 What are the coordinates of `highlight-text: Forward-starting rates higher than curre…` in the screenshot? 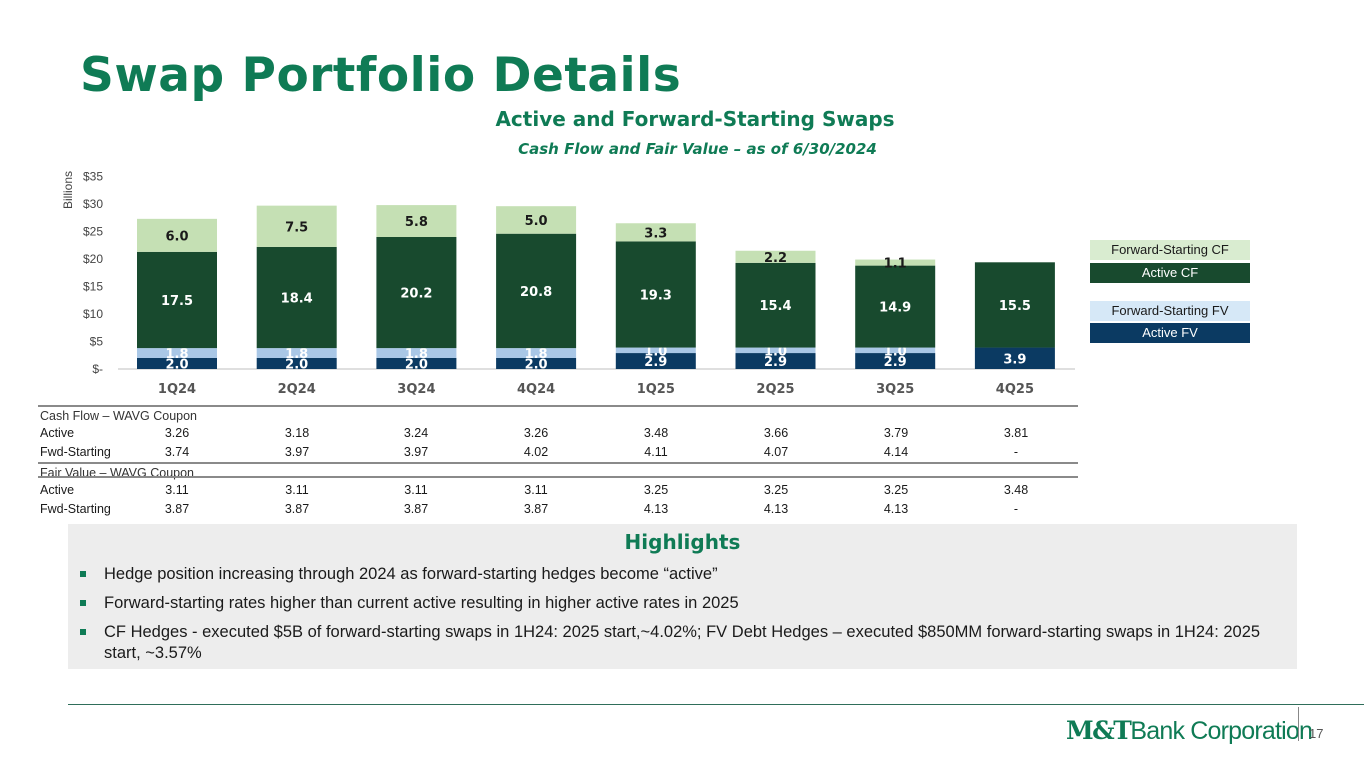 It's located at (421, 603).